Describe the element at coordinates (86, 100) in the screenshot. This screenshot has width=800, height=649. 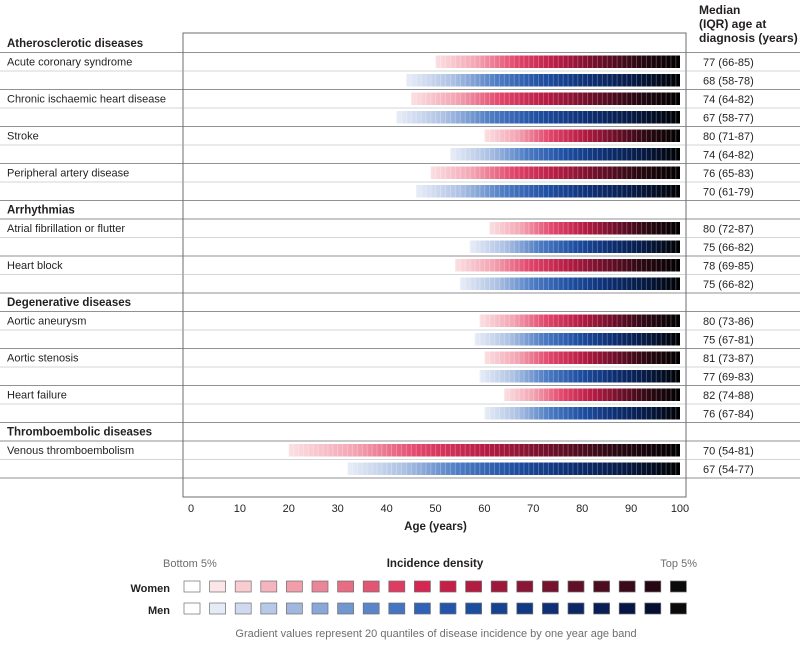
I see `disease-label: Chronic ischaemic heart disease` at that location.